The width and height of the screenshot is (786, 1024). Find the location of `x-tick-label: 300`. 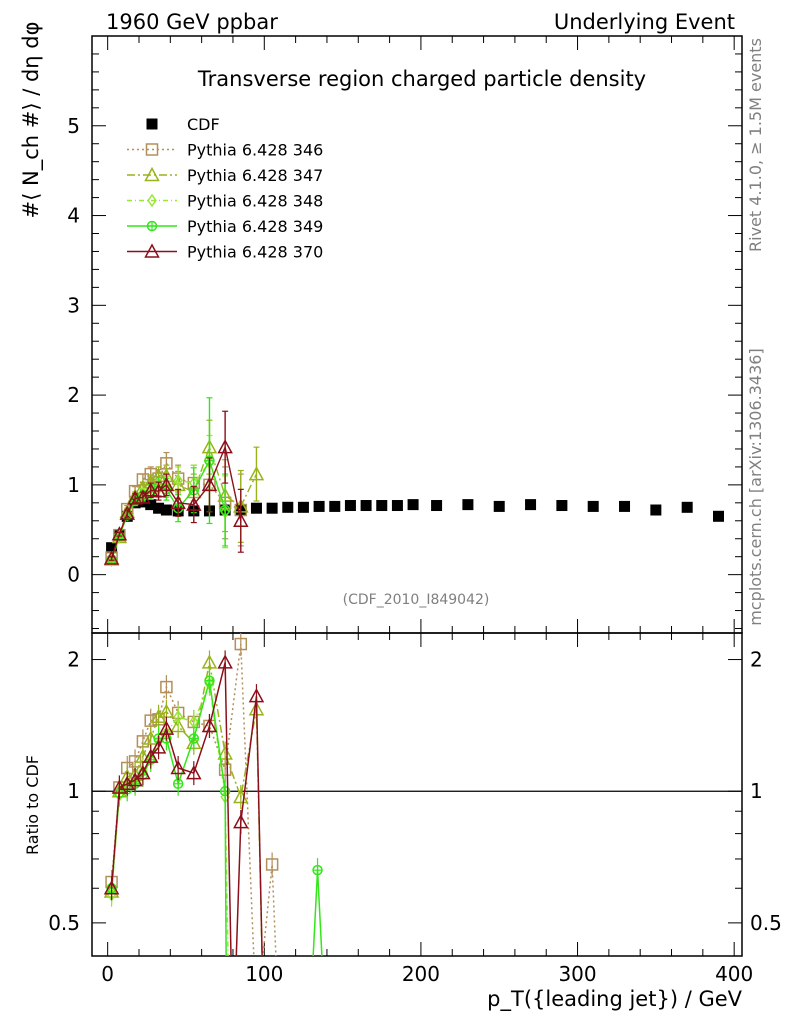

x-tick-label: 300 is located at coordinates (577, 974).